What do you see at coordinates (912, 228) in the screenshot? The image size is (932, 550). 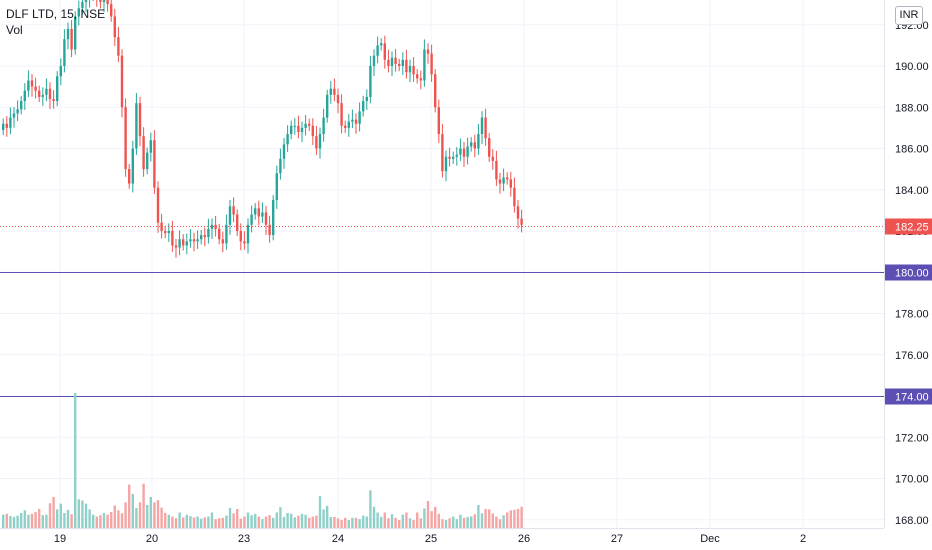 I see `last-price-label: 182.25` at bounding box center [912, 228].